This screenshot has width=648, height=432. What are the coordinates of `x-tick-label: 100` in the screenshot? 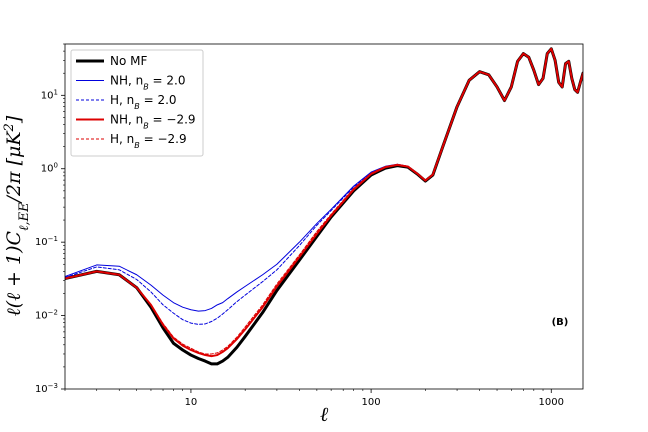 It's located at (371, 402).